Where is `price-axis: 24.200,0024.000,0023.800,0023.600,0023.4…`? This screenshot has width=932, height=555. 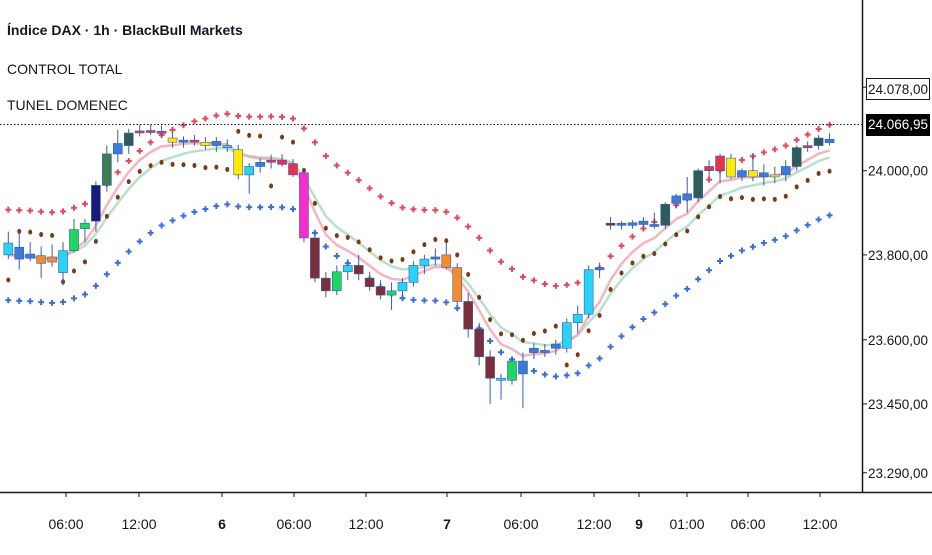
price-axis: 24.200,0024.000,0023.800,0023.600,0023.4… is located at coordinates (895, 280).